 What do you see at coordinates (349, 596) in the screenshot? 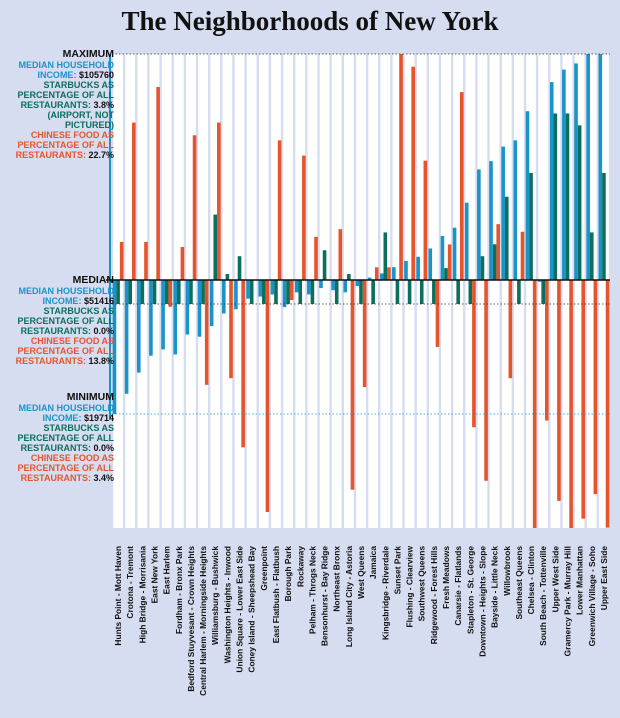
I see `category-label: Long Island City - Astoria` at bounding box center [349, 596].